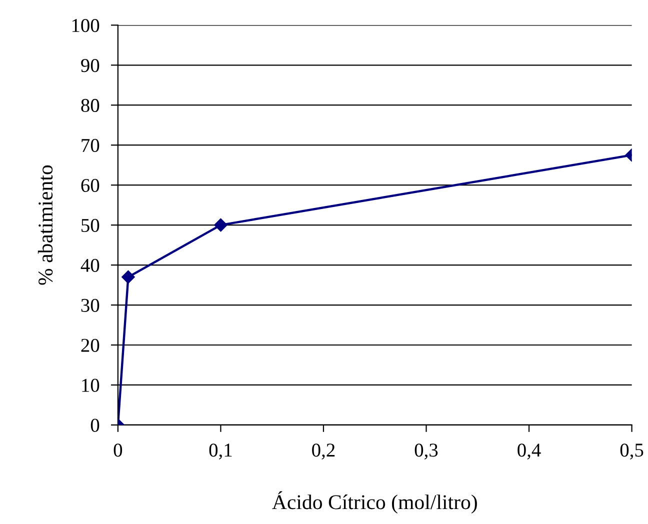 Image resolution: width=648 pixels, height=524 pixels. I want to click on y-tick-label: 10, so click(91, 385).